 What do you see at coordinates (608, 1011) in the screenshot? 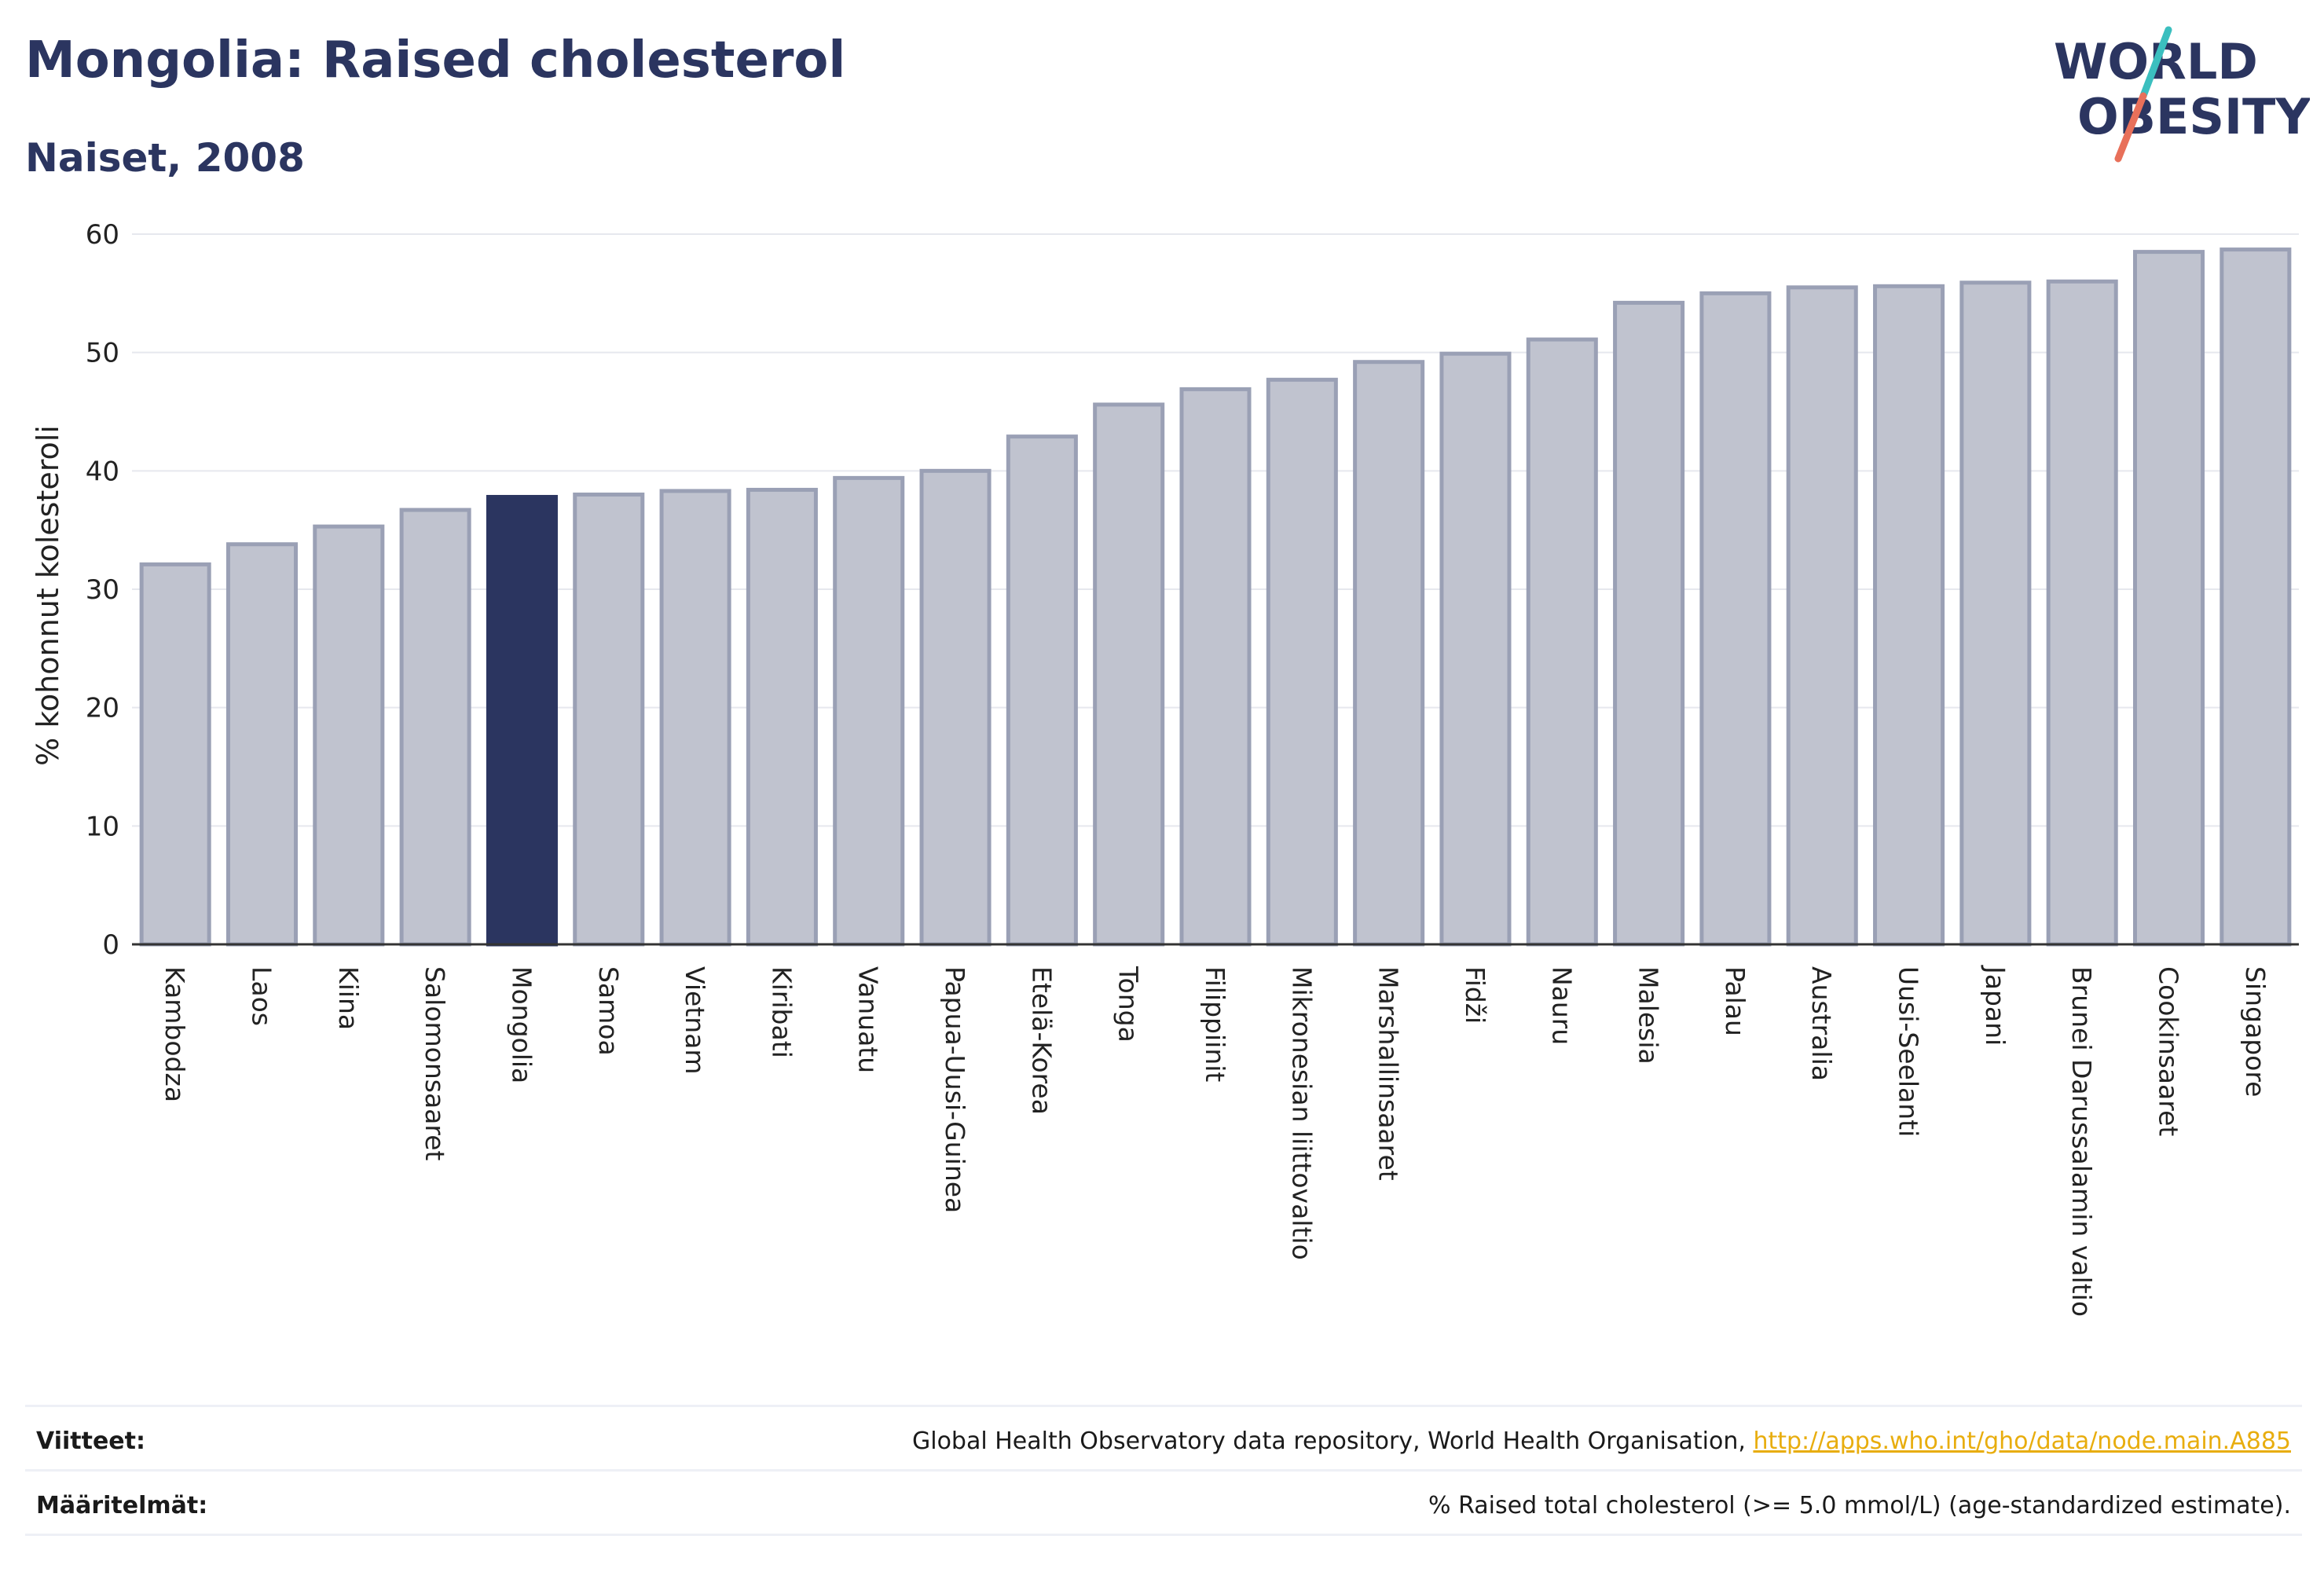
I see `x-tick-label: Samoa` at bounding box center [608, 1011].